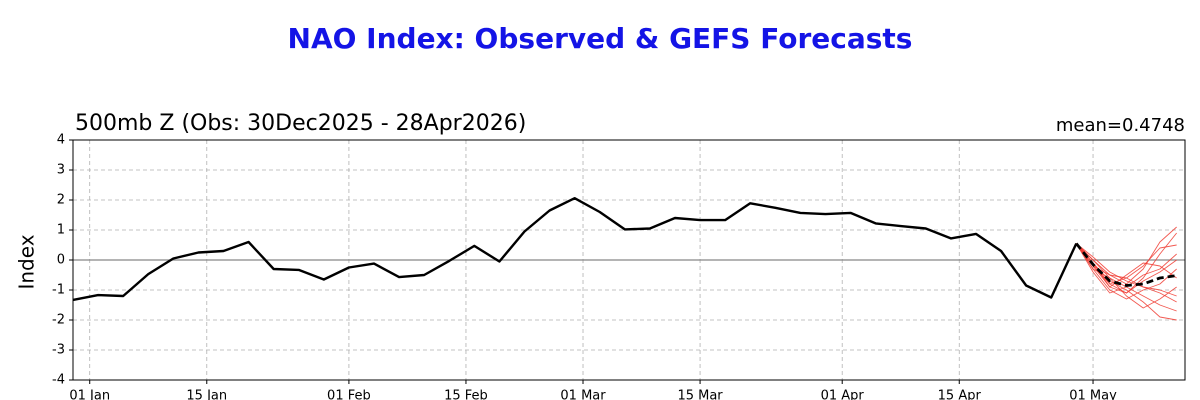  I want to click on y-tick-label: 0, so click(61, 260).